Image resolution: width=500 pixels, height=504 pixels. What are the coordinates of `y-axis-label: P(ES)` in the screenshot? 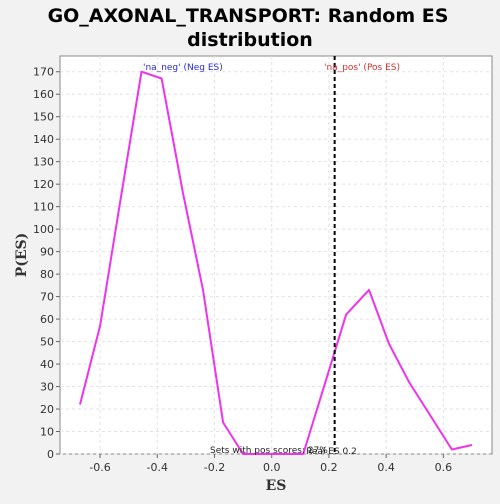 It's located at (22, 255).